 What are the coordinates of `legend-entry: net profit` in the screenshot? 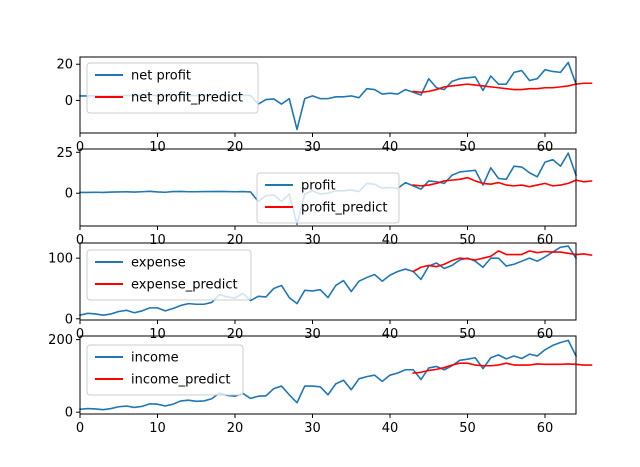 It's located at (161, 76).